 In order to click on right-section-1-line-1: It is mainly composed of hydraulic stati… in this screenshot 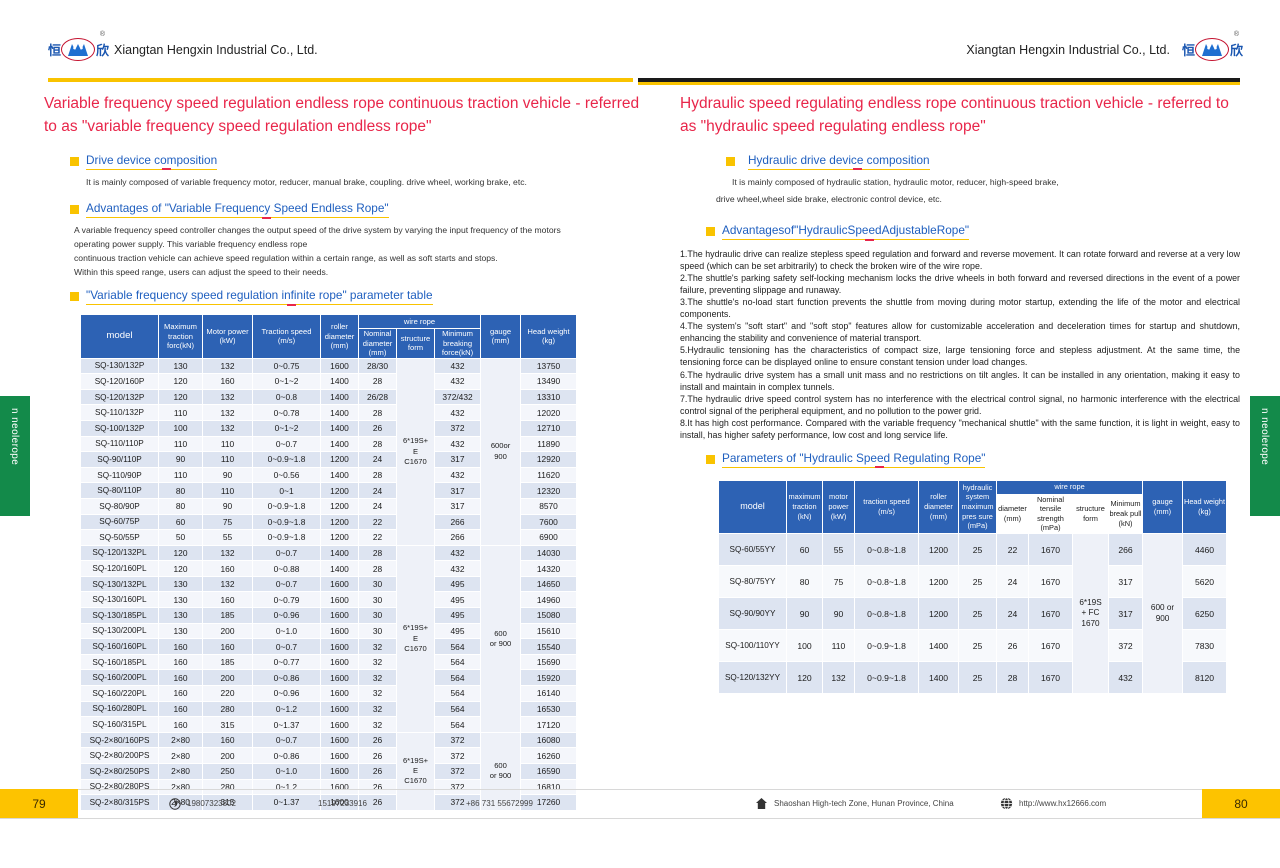, I will do `click(895, 181)`.